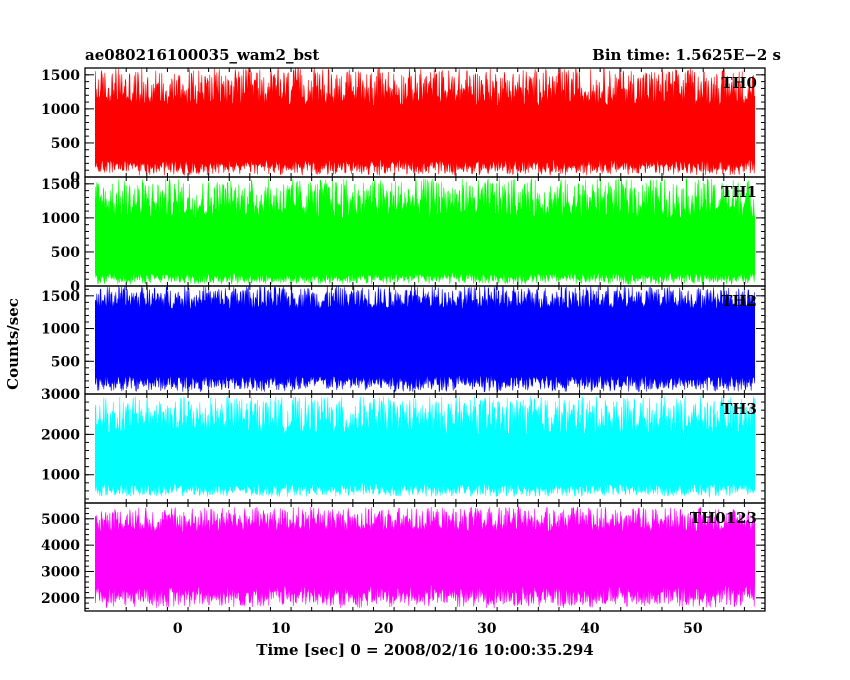 The height and width of the screenshot is (680, 850). I want to click on x-tick-label: 20, so click(384, 629).